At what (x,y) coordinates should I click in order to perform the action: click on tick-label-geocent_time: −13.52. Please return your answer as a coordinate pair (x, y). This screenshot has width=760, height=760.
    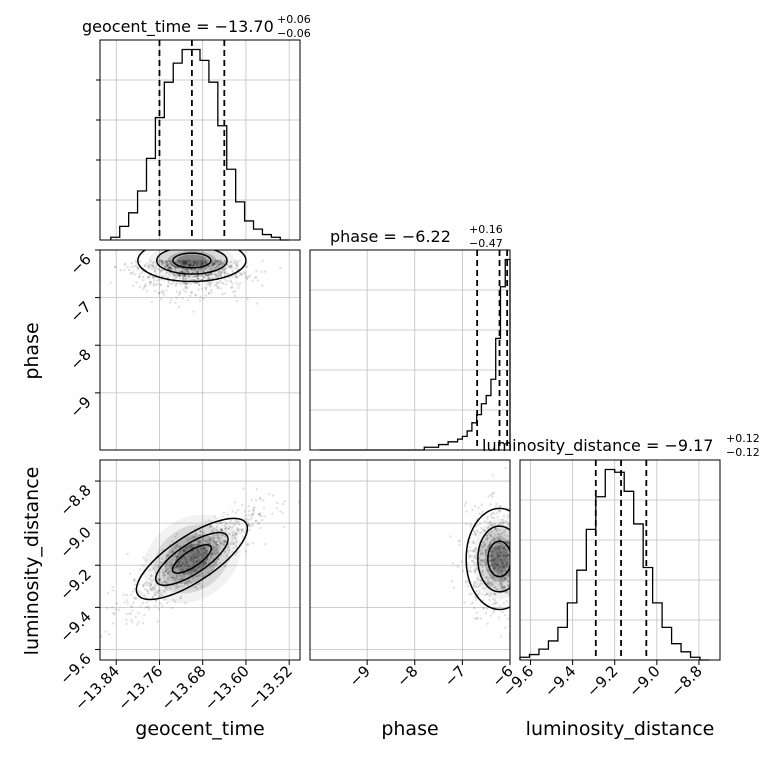
    Looking at the image, I should click on (270, 688).